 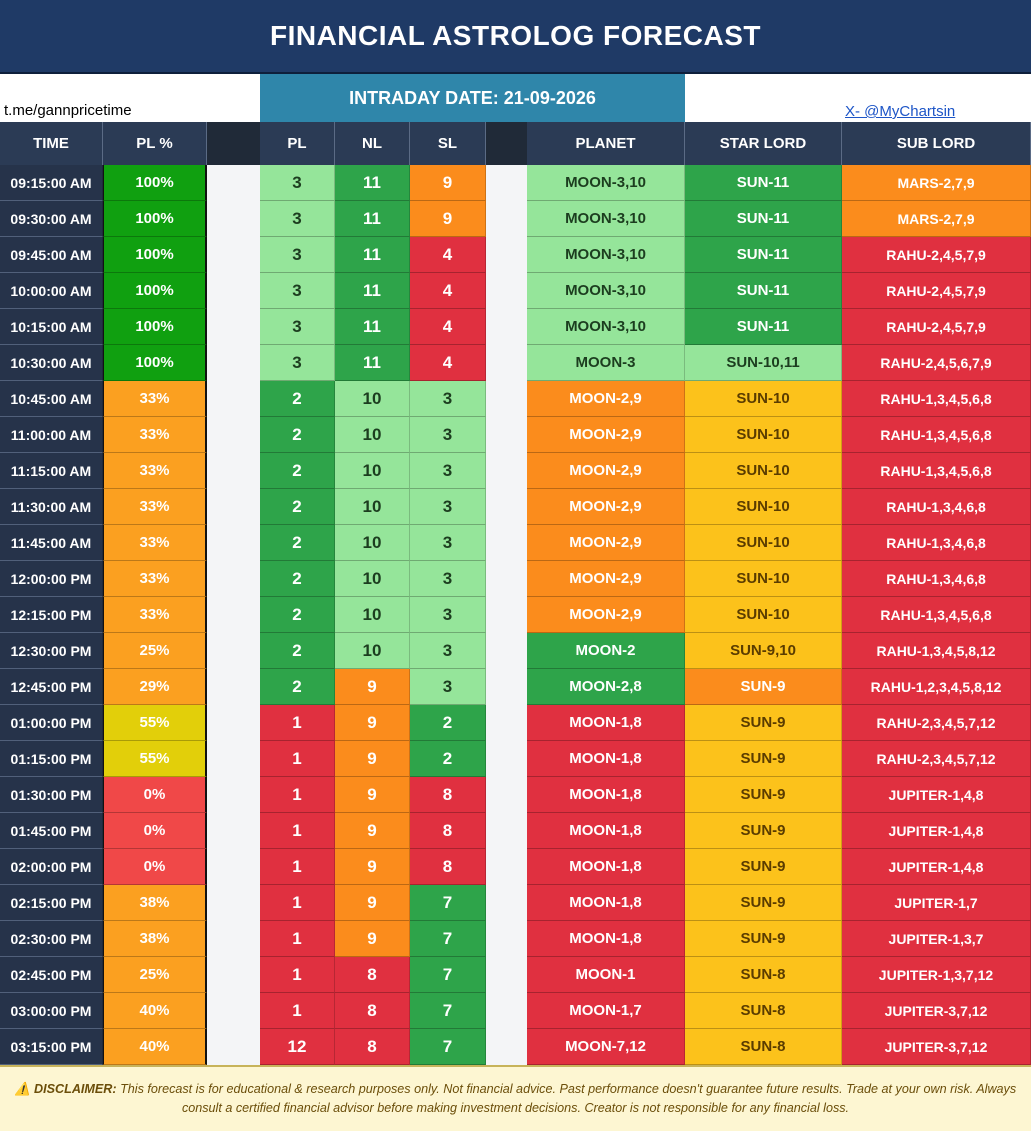 I want to click on sl-cell: 2, so click(x=448, y=759).